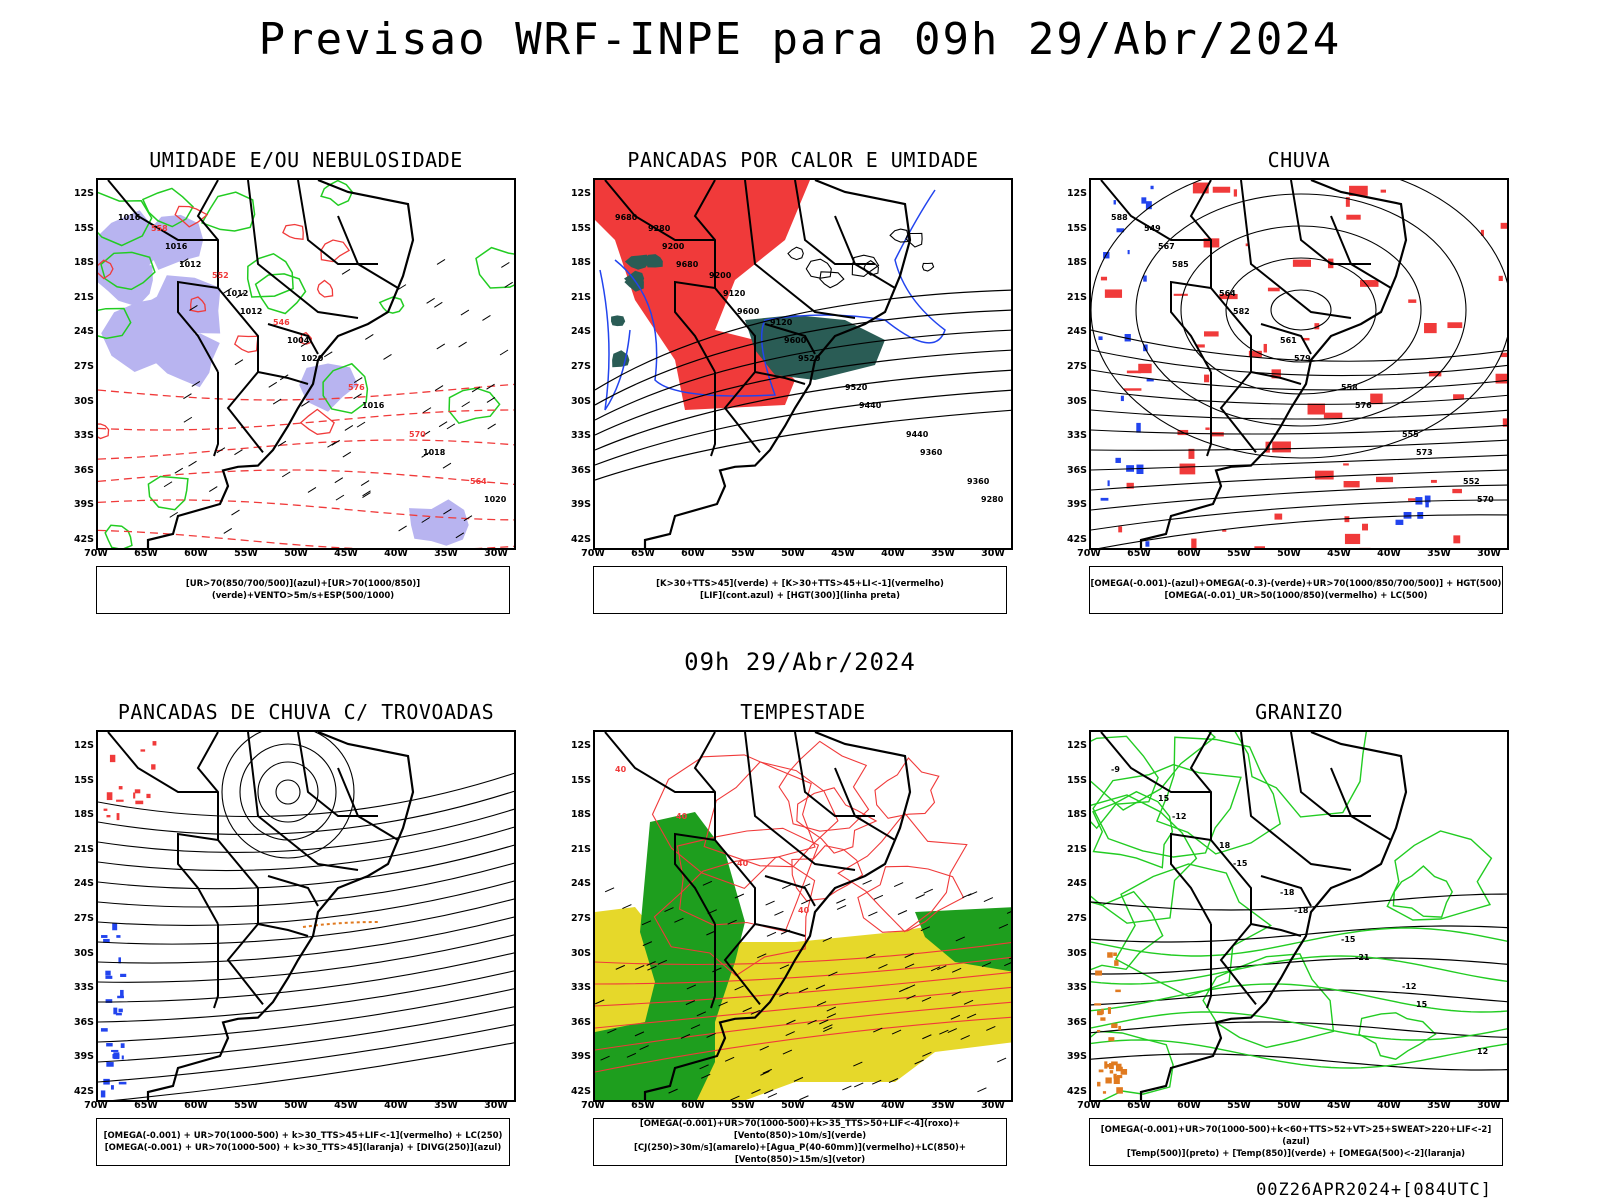 This screenshot has width=1600, height=1200. I want to click on contour-label: 9440, so click(870, 405).